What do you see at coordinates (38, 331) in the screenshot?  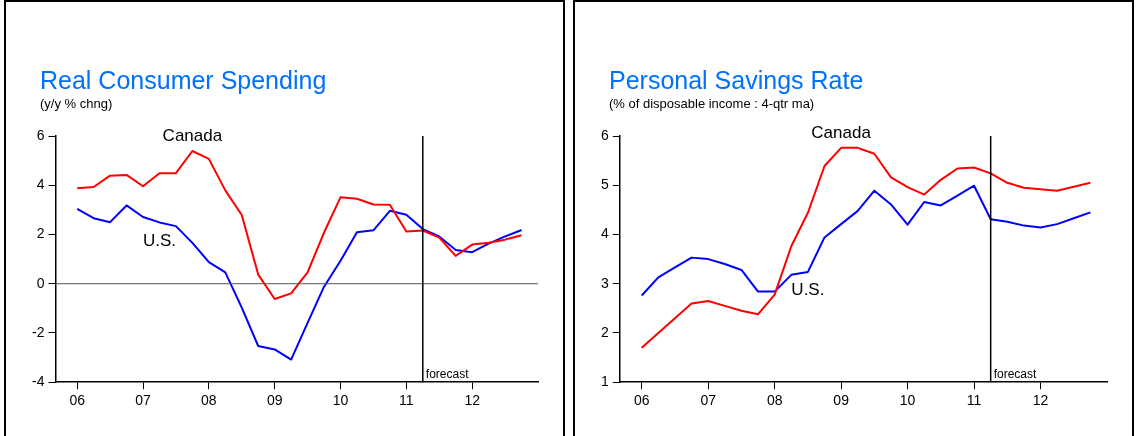 I see `y-tick-label: -2` at bounding box center [38, 331].